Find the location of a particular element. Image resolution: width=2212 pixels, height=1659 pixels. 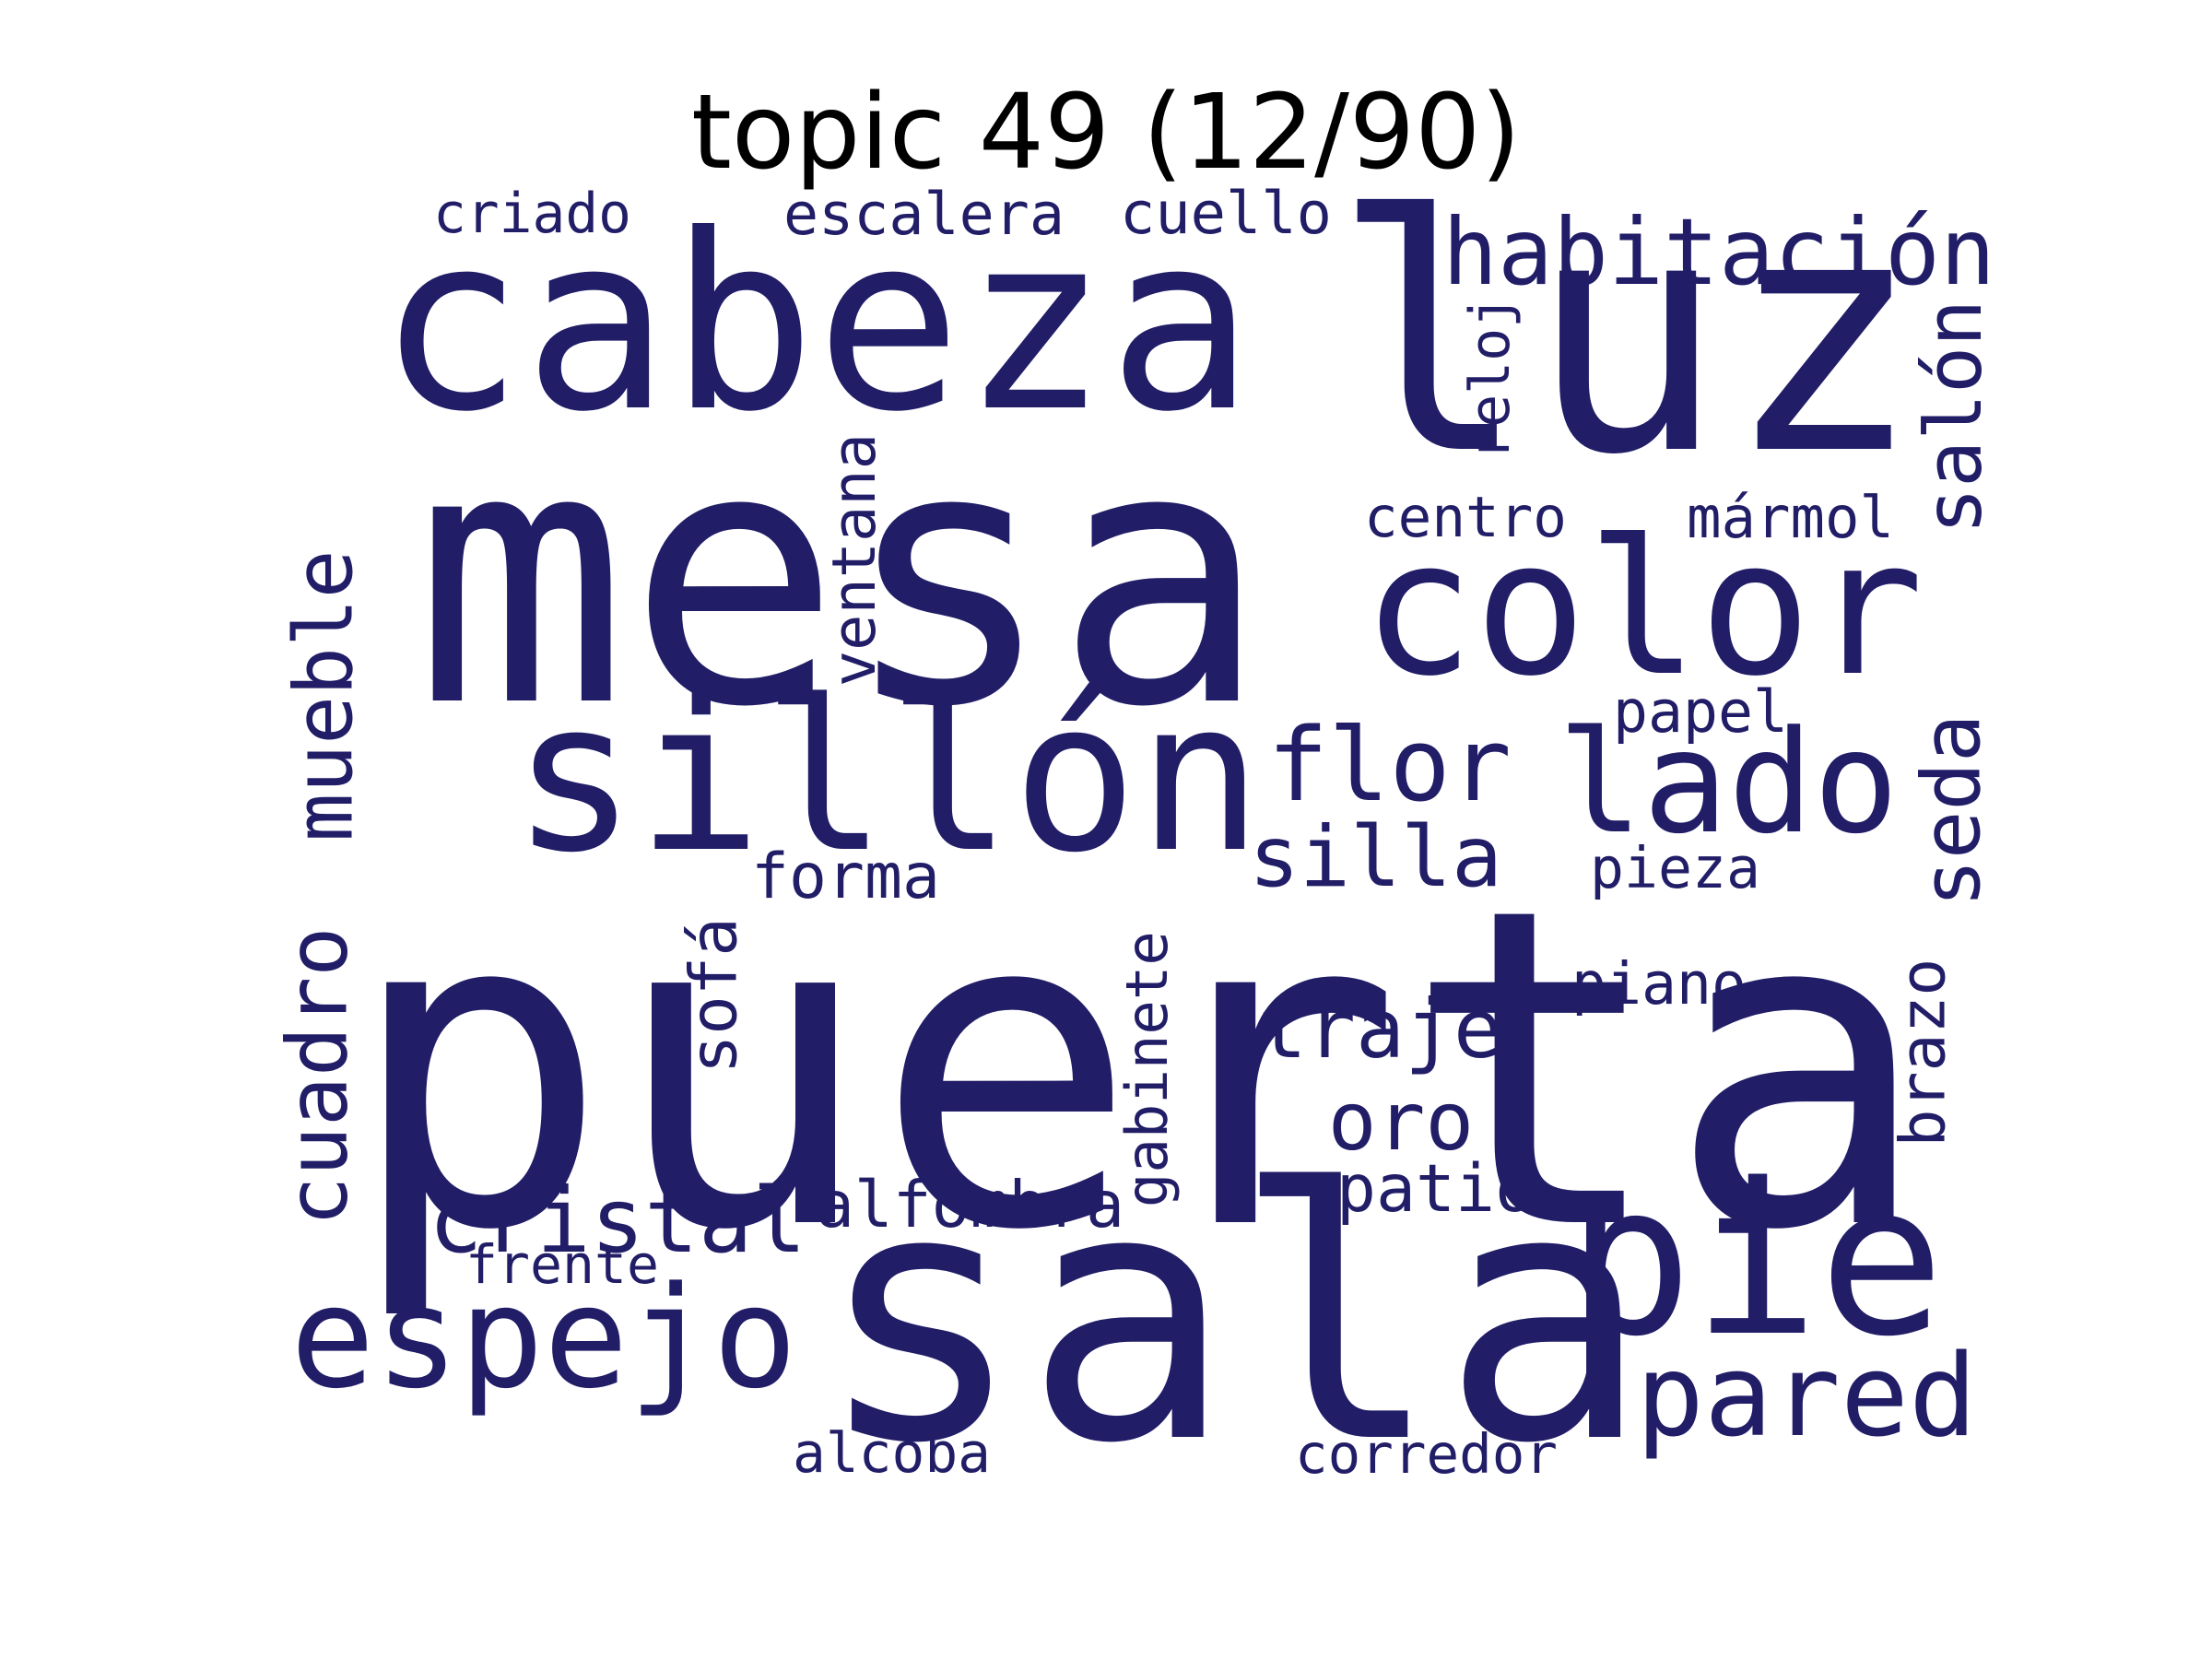

word-pared: pared is located at coordinates (1806, 1395).